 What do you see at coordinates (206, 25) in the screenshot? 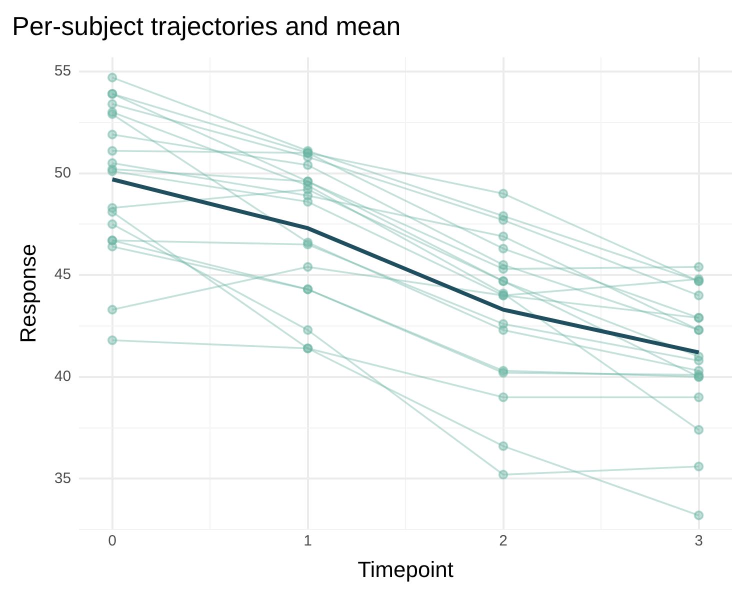
I see `chart-title: Per-subject trajectories and mean` at bounding box center [206, 25].